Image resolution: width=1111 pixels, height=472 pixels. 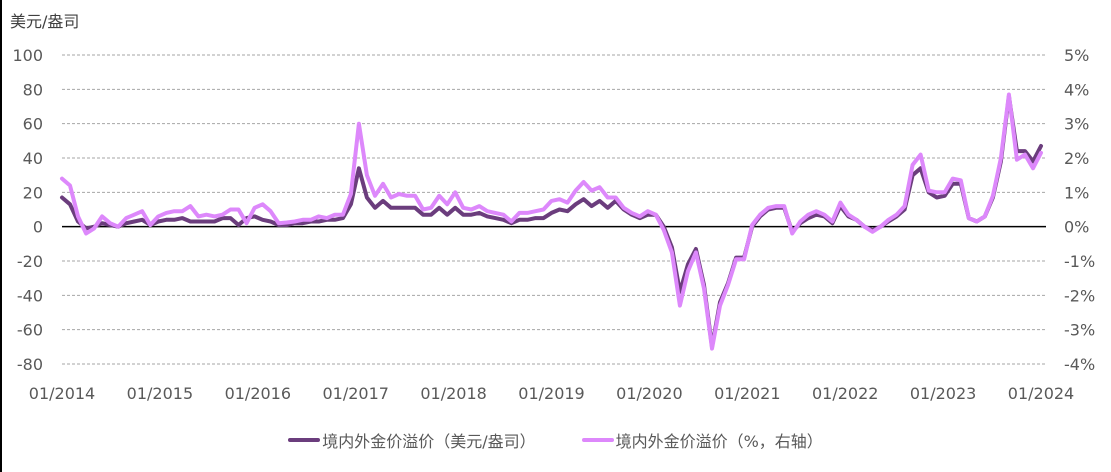 What do you see at coordinates (1079, 364) in the screenshot?
I see `svg-text: -4%` at bounding box center [1079, 364].